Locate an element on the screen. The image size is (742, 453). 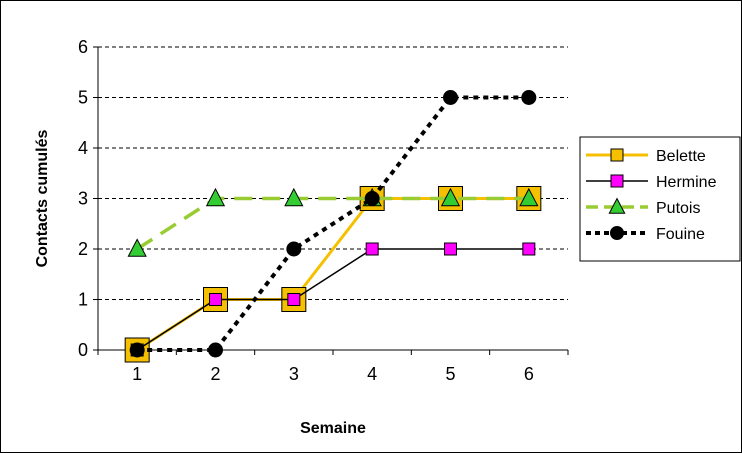
legend-box is located at coordinates (660, 199).